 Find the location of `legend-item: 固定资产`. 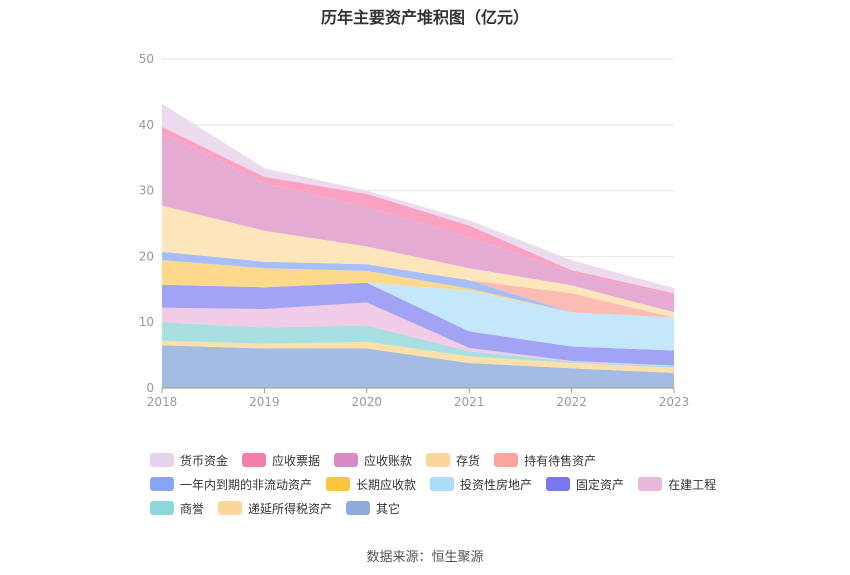

legend-item: 固定资产 is located at coordinates (585, 484).